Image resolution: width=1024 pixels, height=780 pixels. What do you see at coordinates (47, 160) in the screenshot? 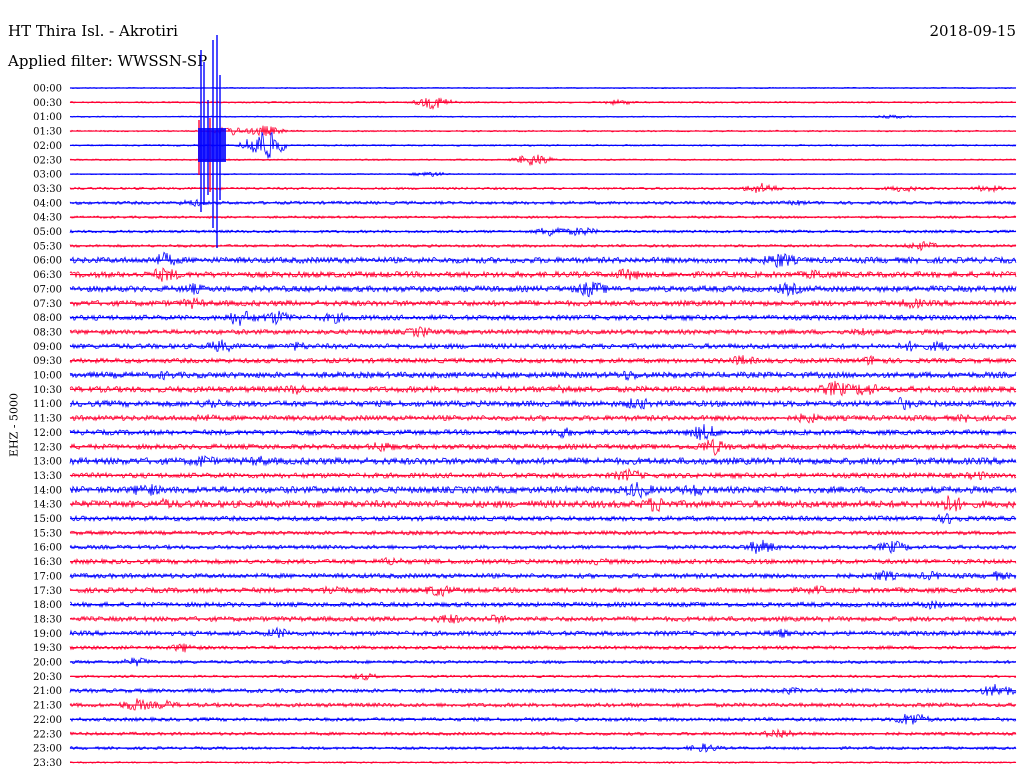
I see `row-label: 02:30` at bounding box center [47, 160].